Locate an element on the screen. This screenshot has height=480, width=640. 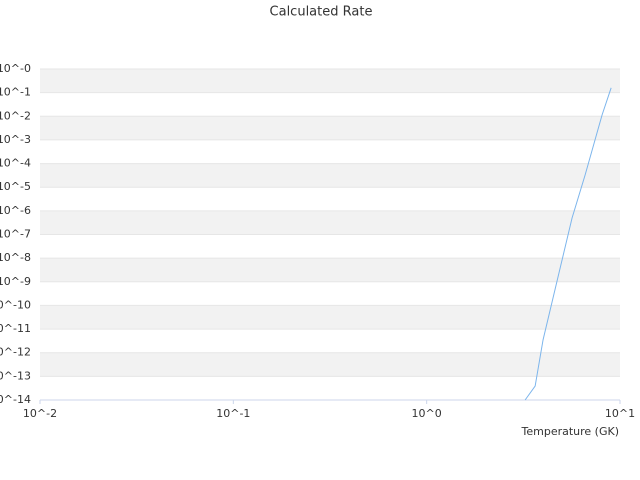
y-tick-label: 10^-7 is located at coordinates (15, 234).